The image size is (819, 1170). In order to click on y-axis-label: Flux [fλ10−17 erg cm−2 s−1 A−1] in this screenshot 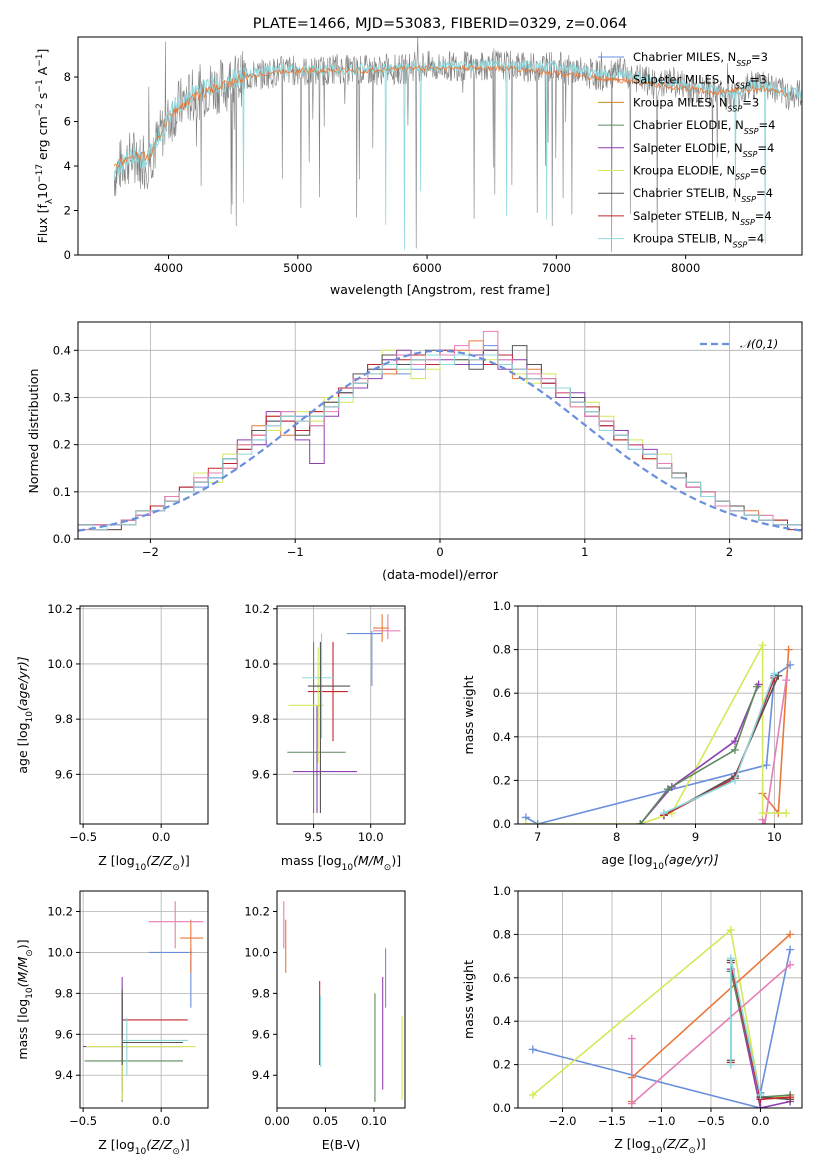, I will do `click(45, 146)`.